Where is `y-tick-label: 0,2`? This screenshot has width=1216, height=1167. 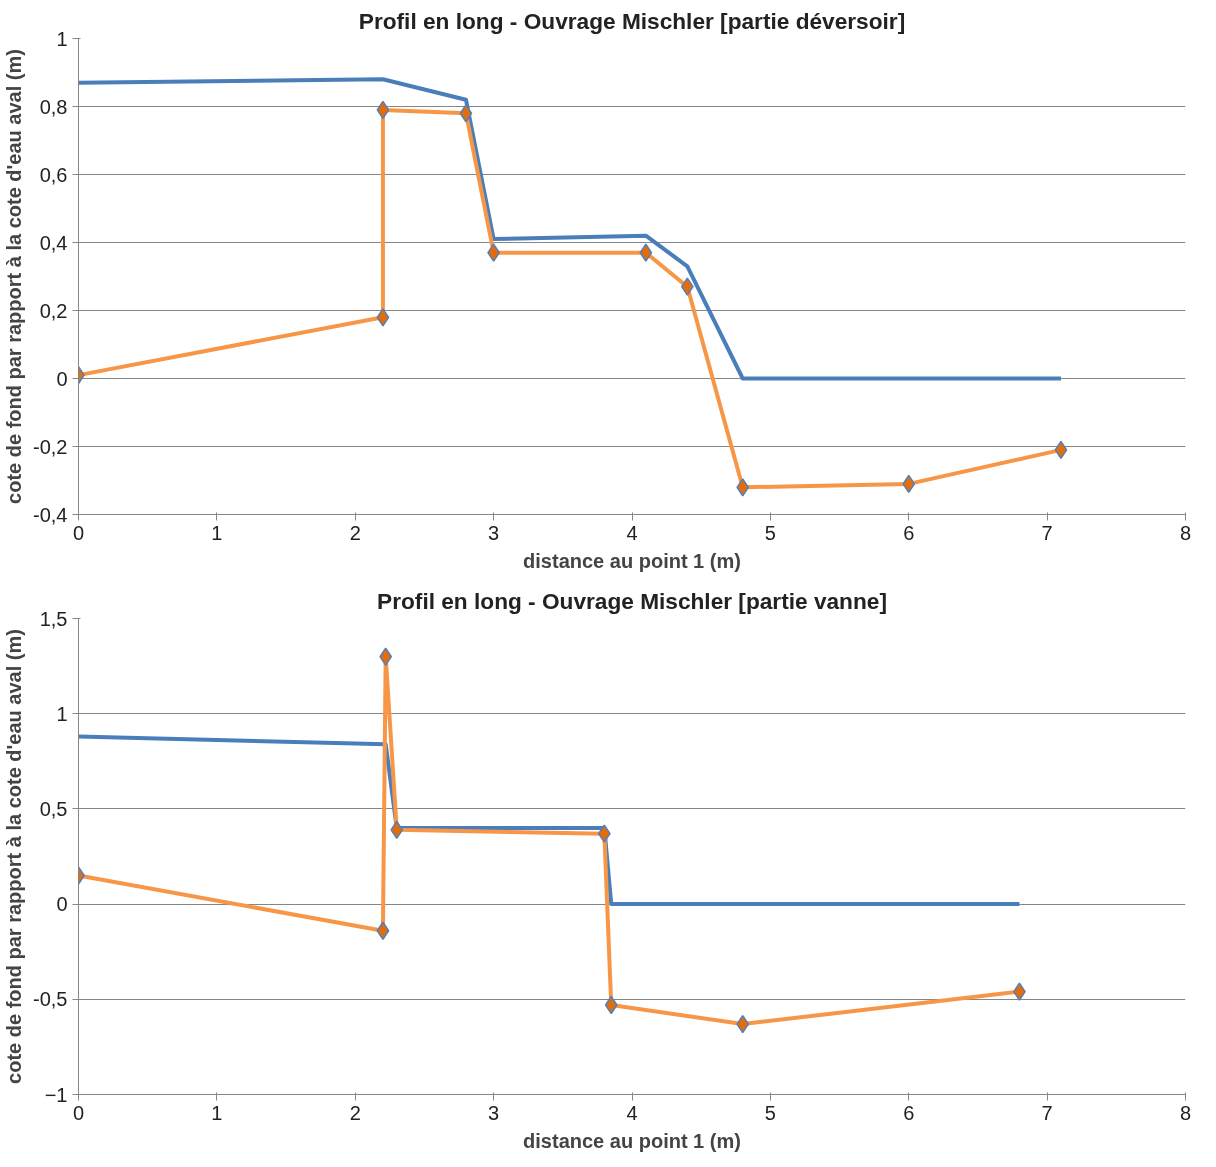
y-tick-label: 0,2 is located at coordinates (53, 310).